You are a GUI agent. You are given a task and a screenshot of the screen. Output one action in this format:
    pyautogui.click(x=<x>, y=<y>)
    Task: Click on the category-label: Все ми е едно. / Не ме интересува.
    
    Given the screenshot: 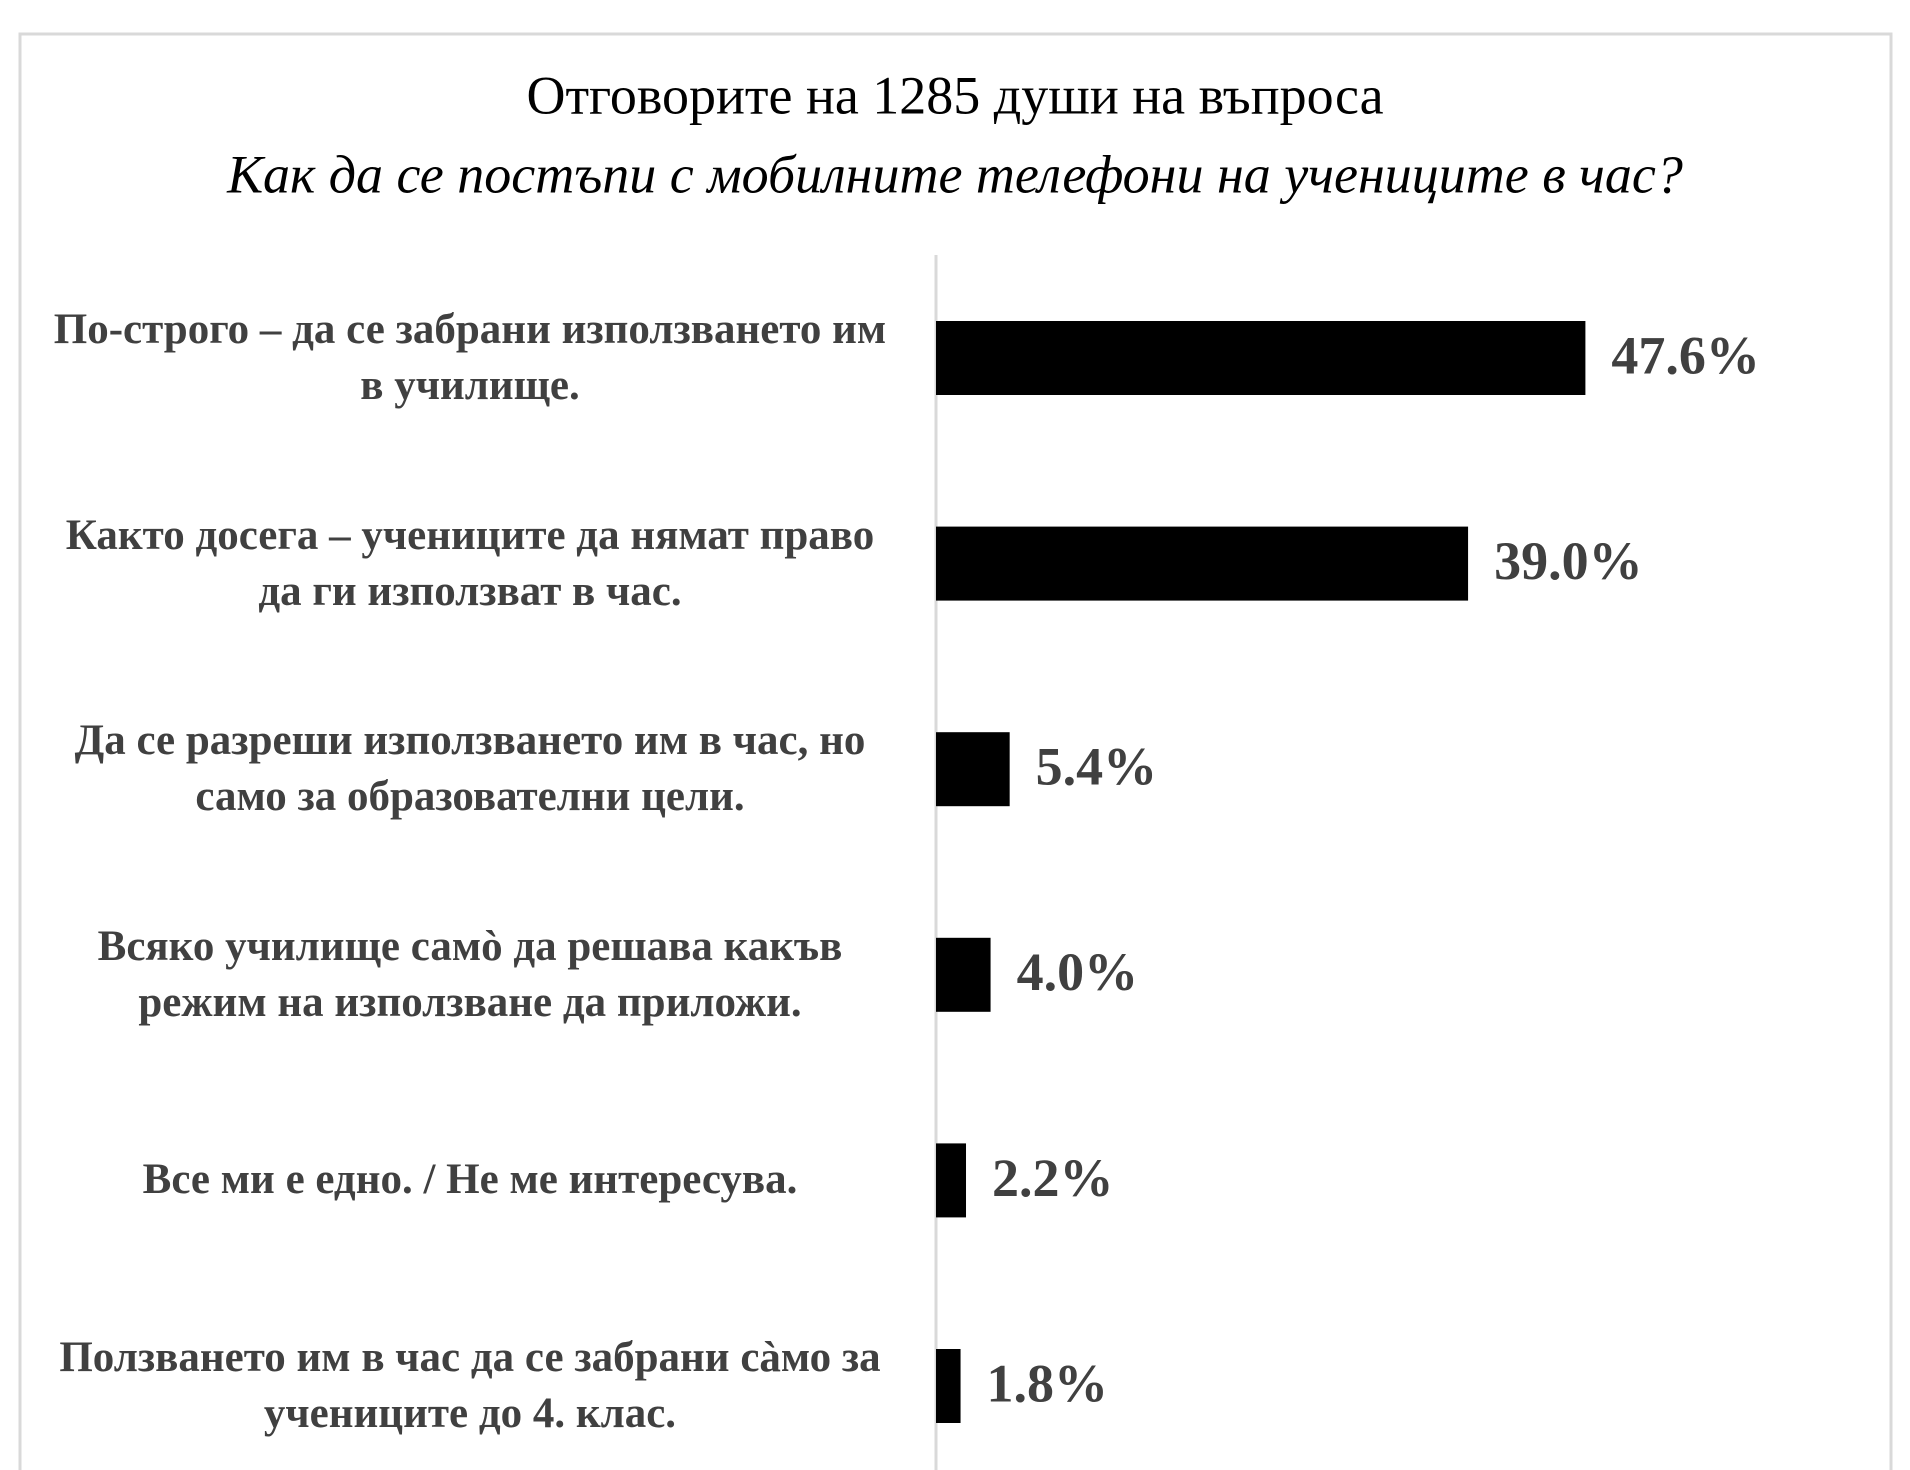 What is the action you would take?
    pyautogui.click(x=470, y=1180)
    